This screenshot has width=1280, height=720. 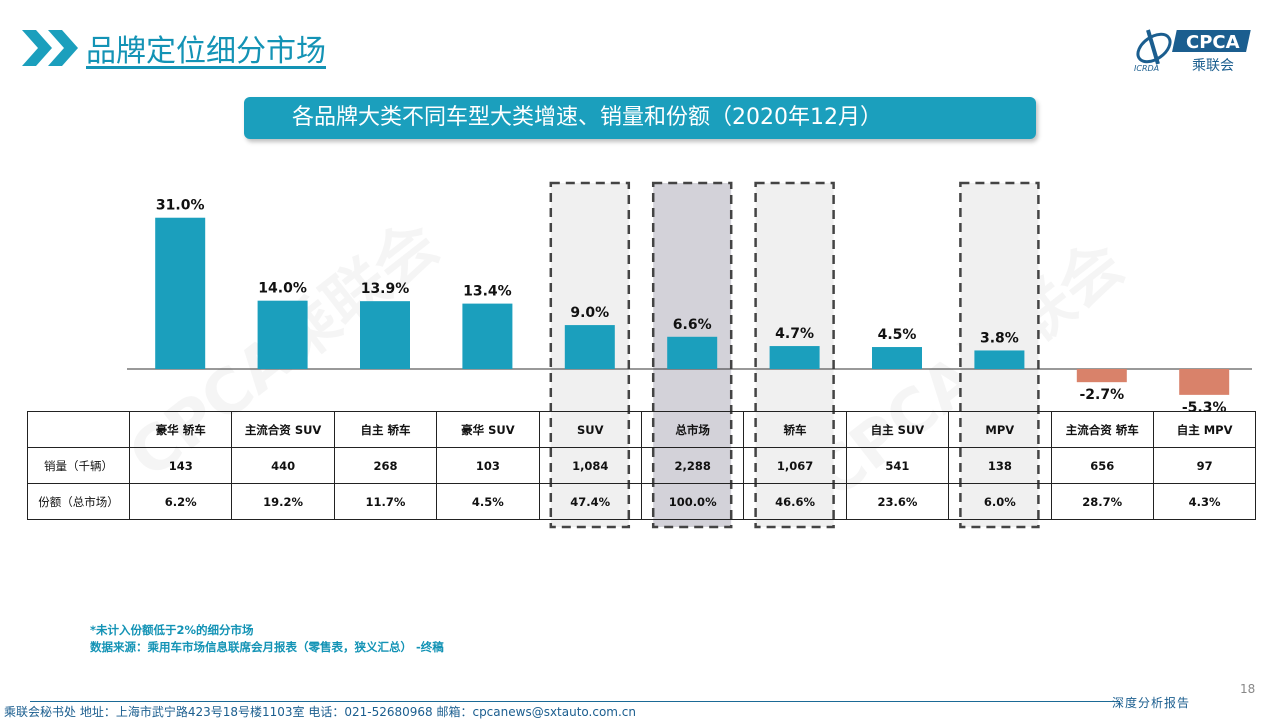 I want to click on share-cell: 4.3%, so click(x=1204, y=501).